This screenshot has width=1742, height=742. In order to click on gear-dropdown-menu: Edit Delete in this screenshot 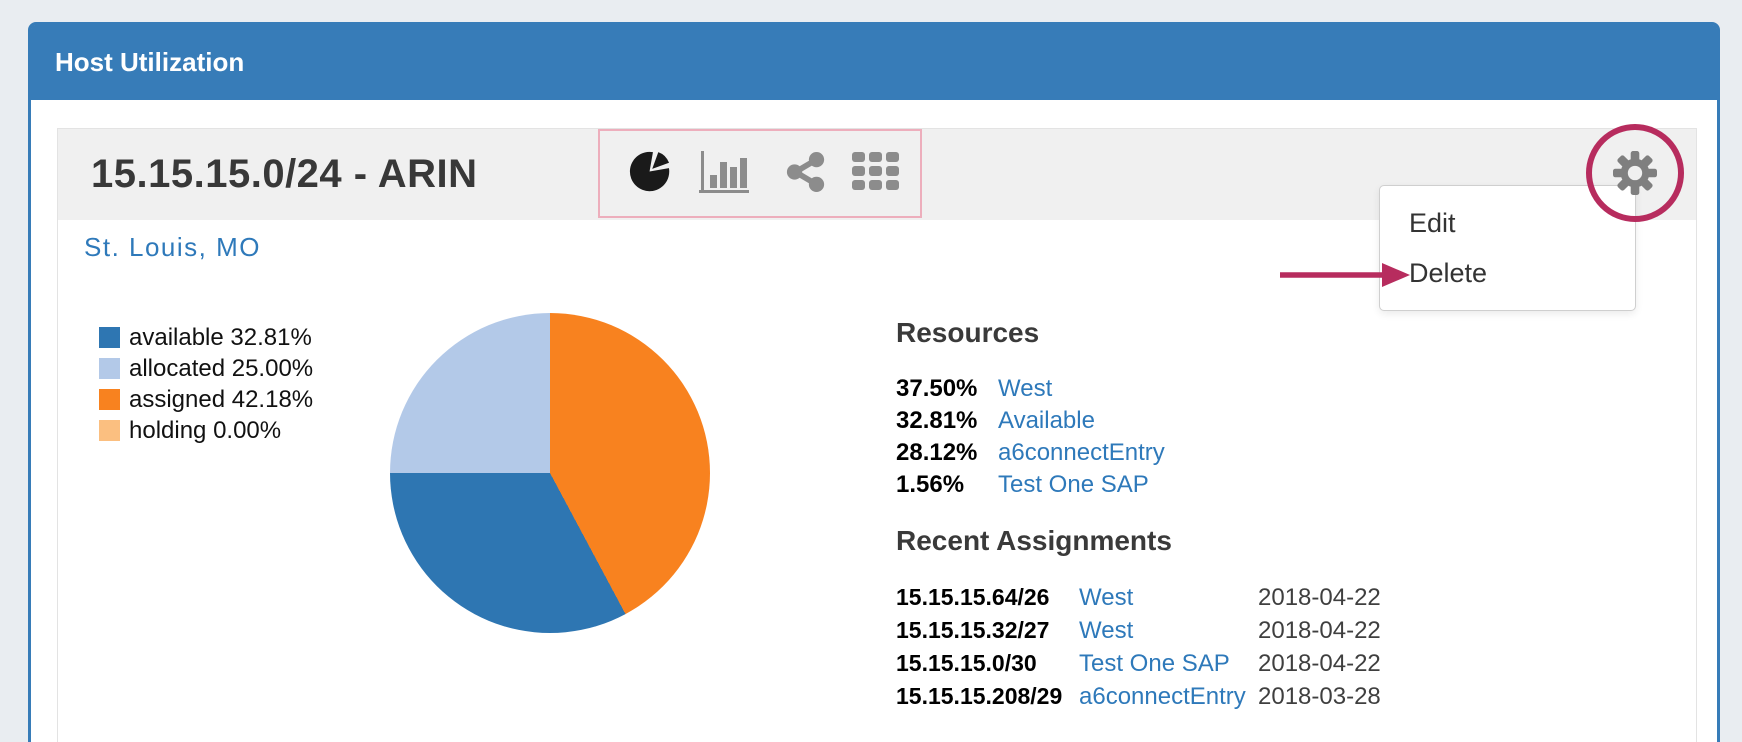, I will do `click(1507, 248)`.